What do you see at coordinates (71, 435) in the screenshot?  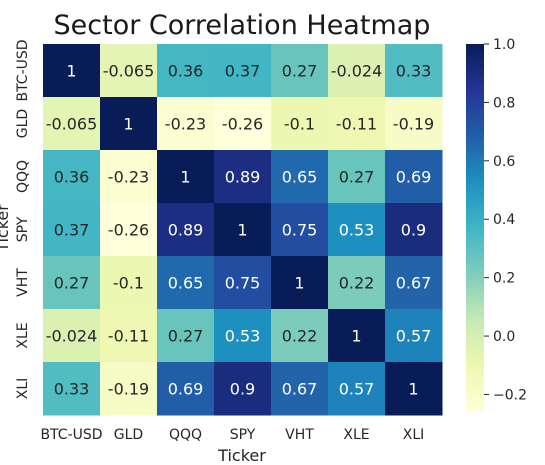 I see `x-tick-label: BTC-USD` at bounding box center [71, 435].